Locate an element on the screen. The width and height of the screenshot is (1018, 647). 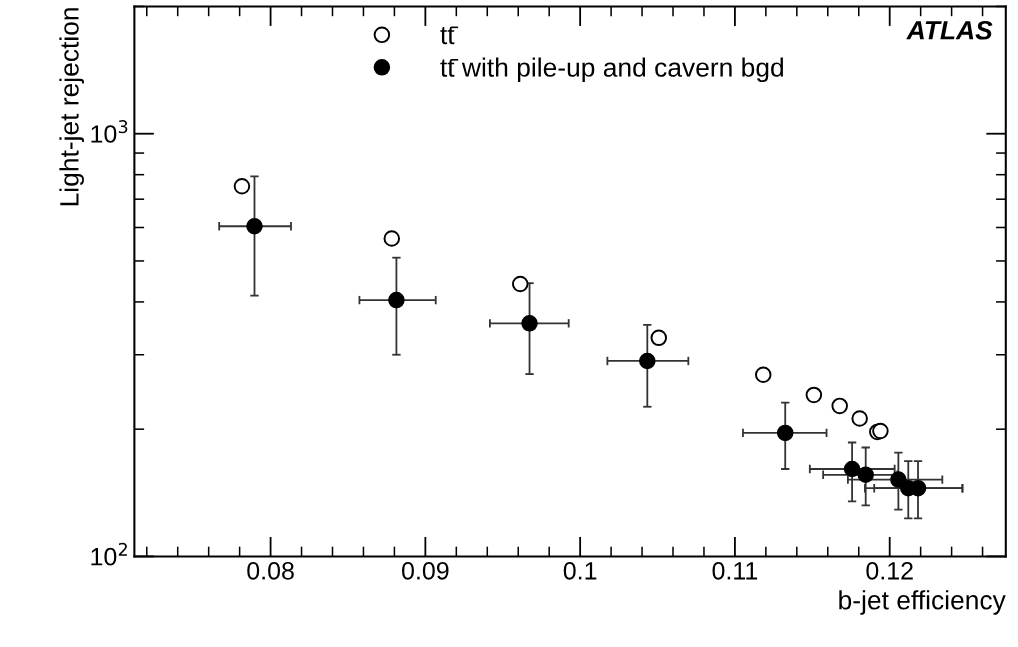
x-tick-label: 0.08 is located at coordinates (270, 570).